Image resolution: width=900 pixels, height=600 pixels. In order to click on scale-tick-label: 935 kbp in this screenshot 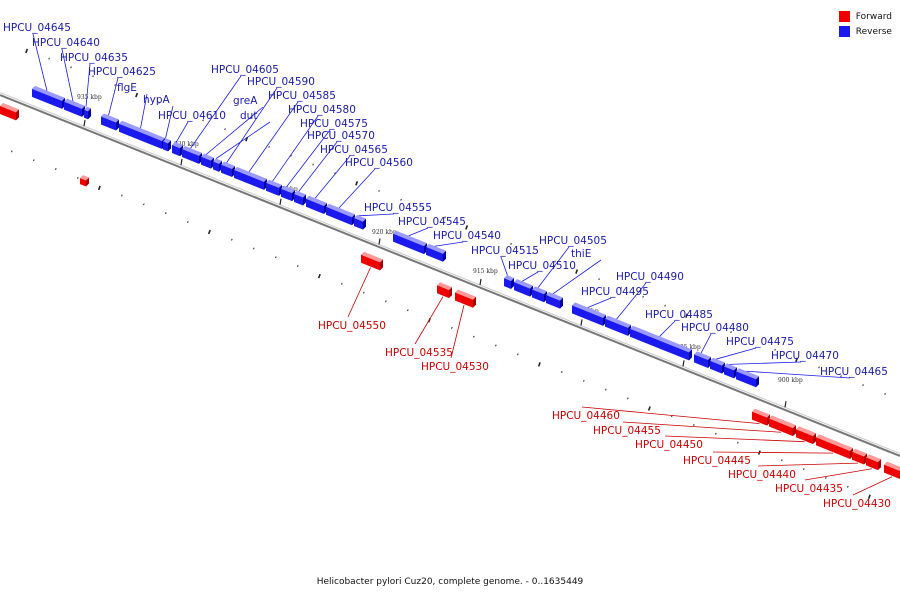, I will do `click(89, 97)`.